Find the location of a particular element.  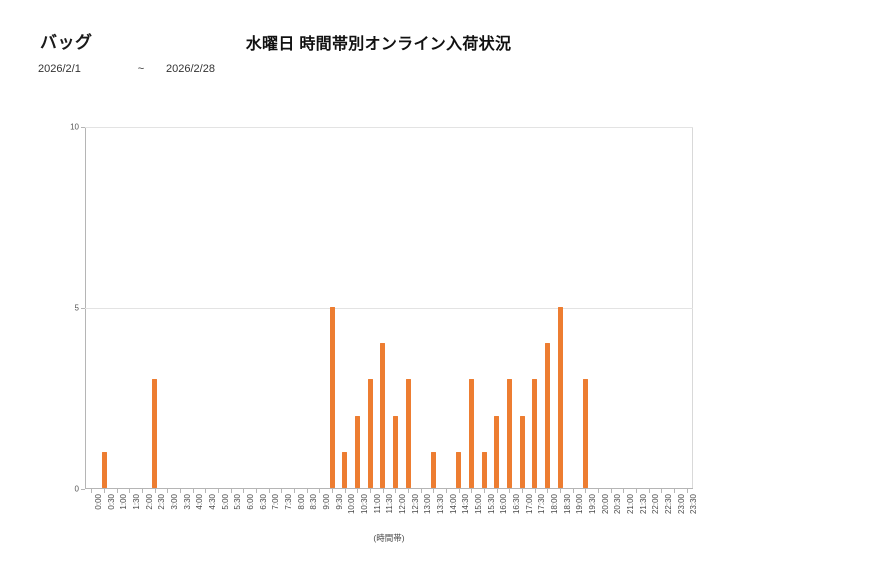

x-axis-tick-label: 9:30 is located at coordinates (339, 502).